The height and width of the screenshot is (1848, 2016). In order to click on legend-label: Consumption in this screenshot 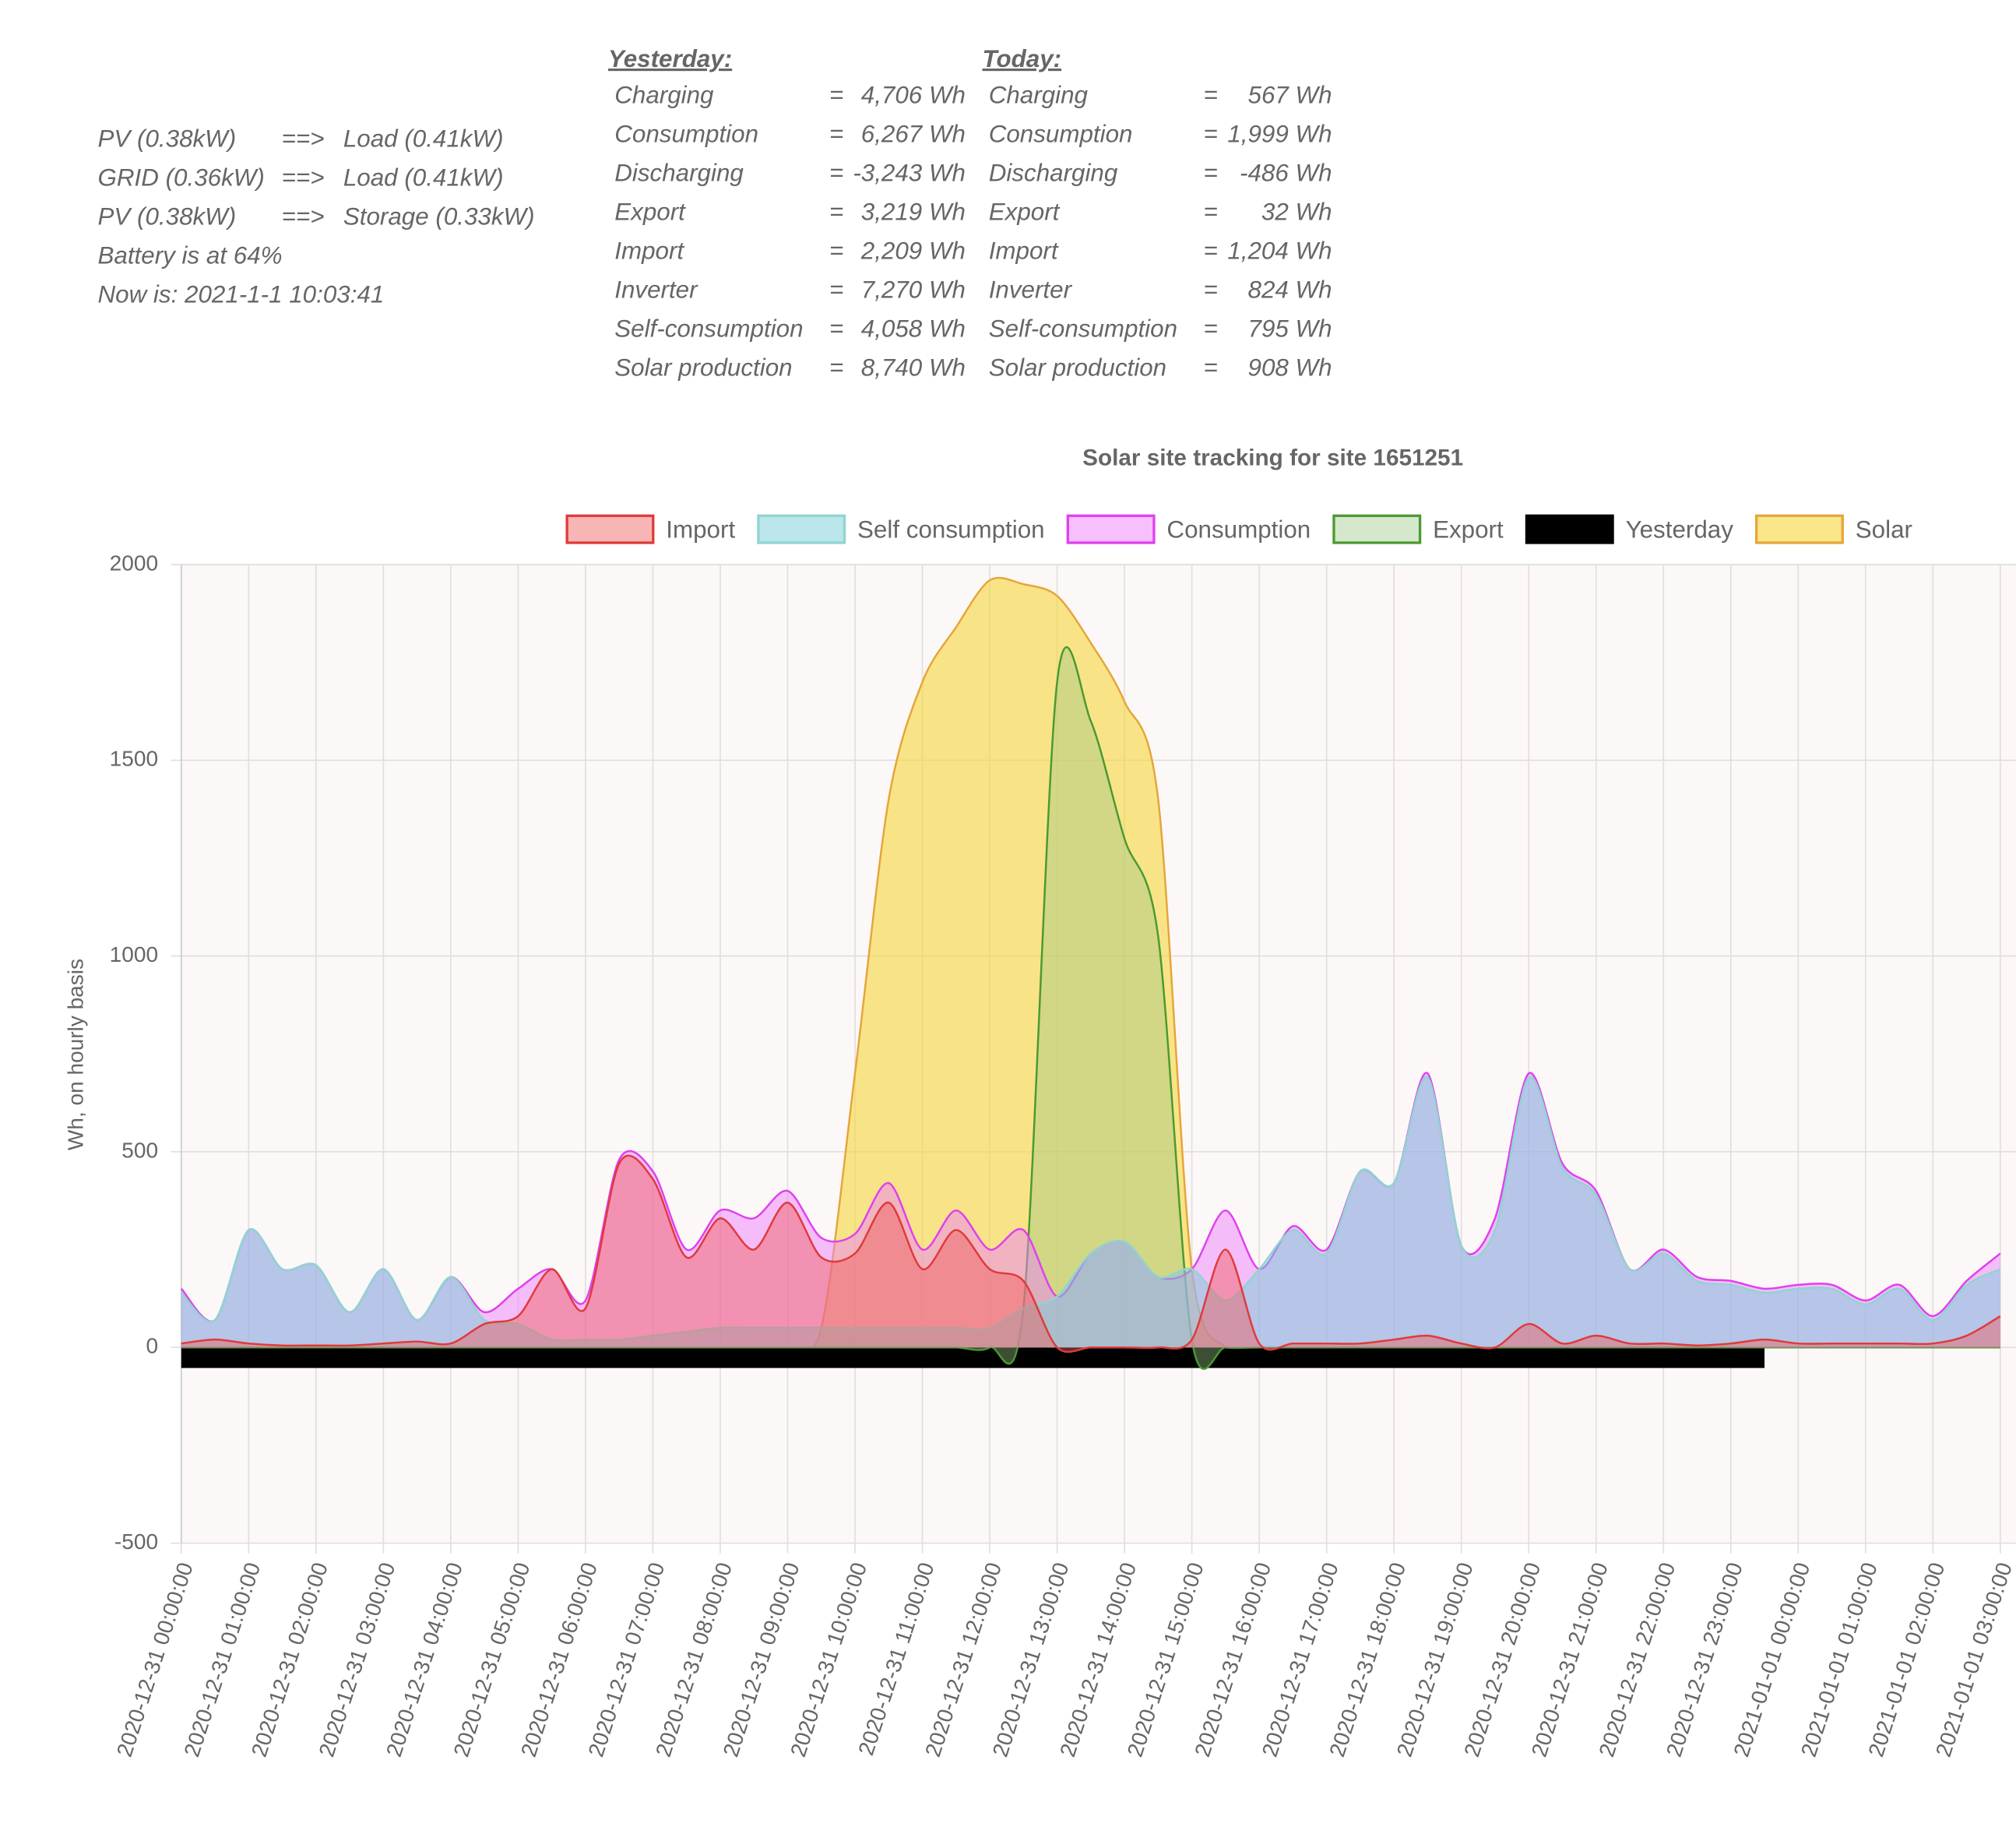, I will do `click(1238, 529)`.